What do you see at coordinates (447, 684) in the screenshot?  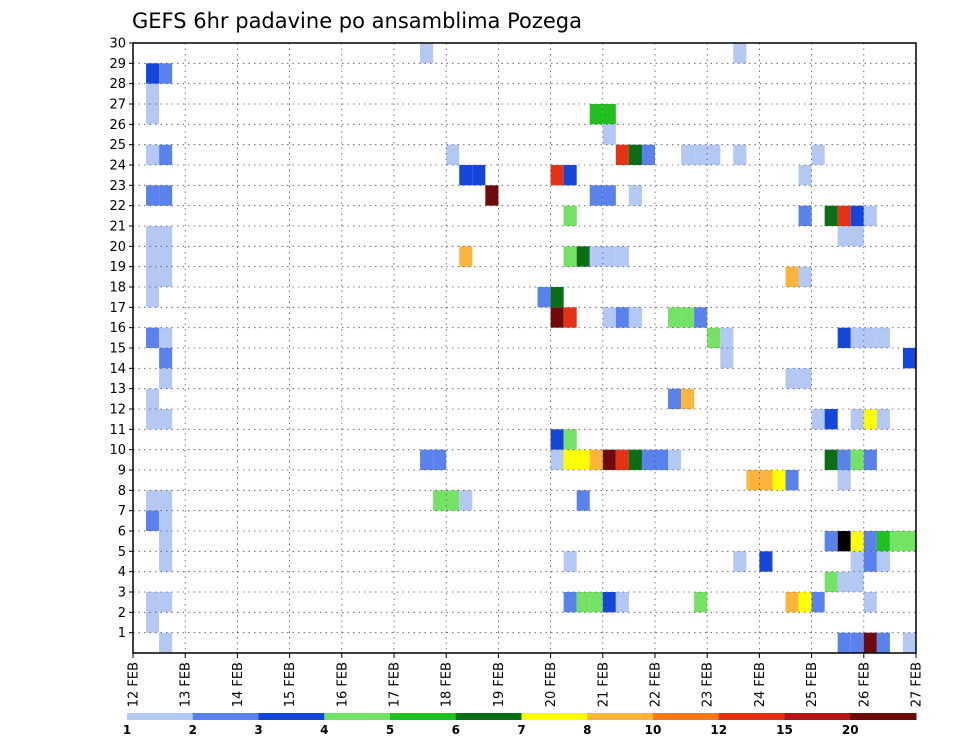 I see `x-tick-label: 18 FEB` at bounding box center [447, 684].